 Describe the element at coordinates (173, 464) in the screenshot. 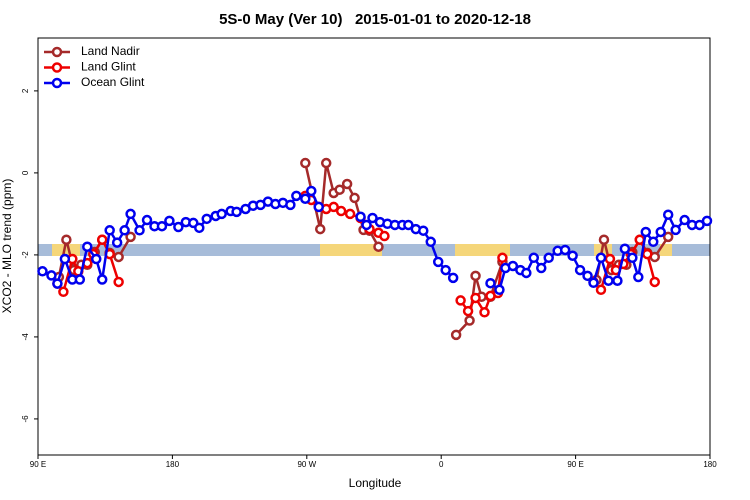

I see `x-tick-label: 180` at that location.